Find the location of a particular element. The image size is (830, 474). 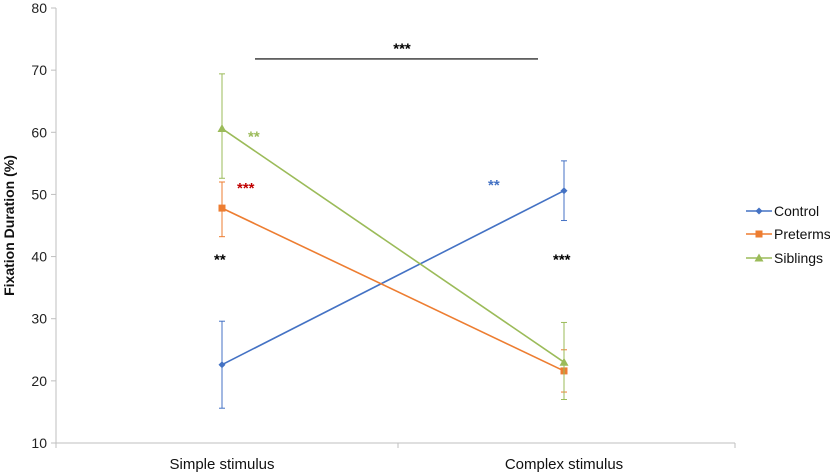

x-category-label: Complex stimulus is located at coordinates (564, 464).